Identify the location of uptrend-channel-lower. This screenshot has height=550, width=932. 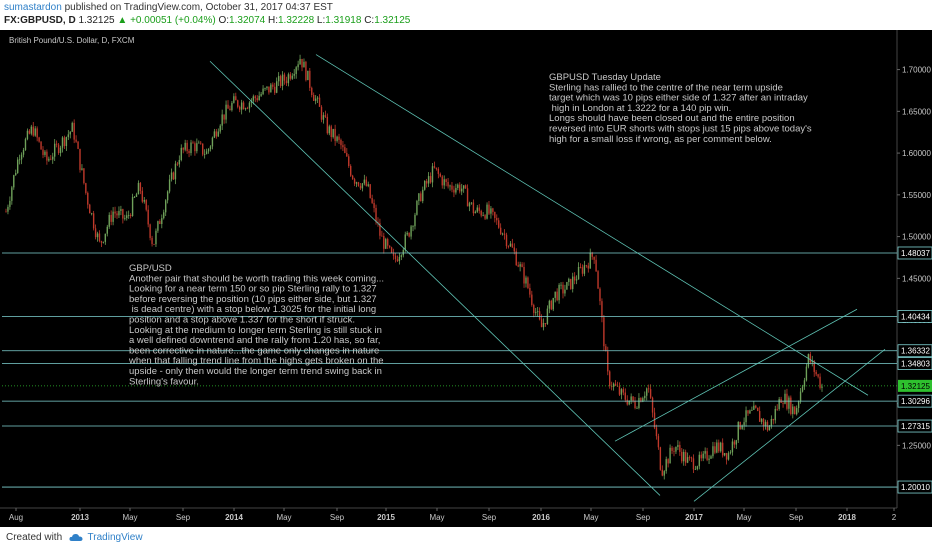
(789, 425).